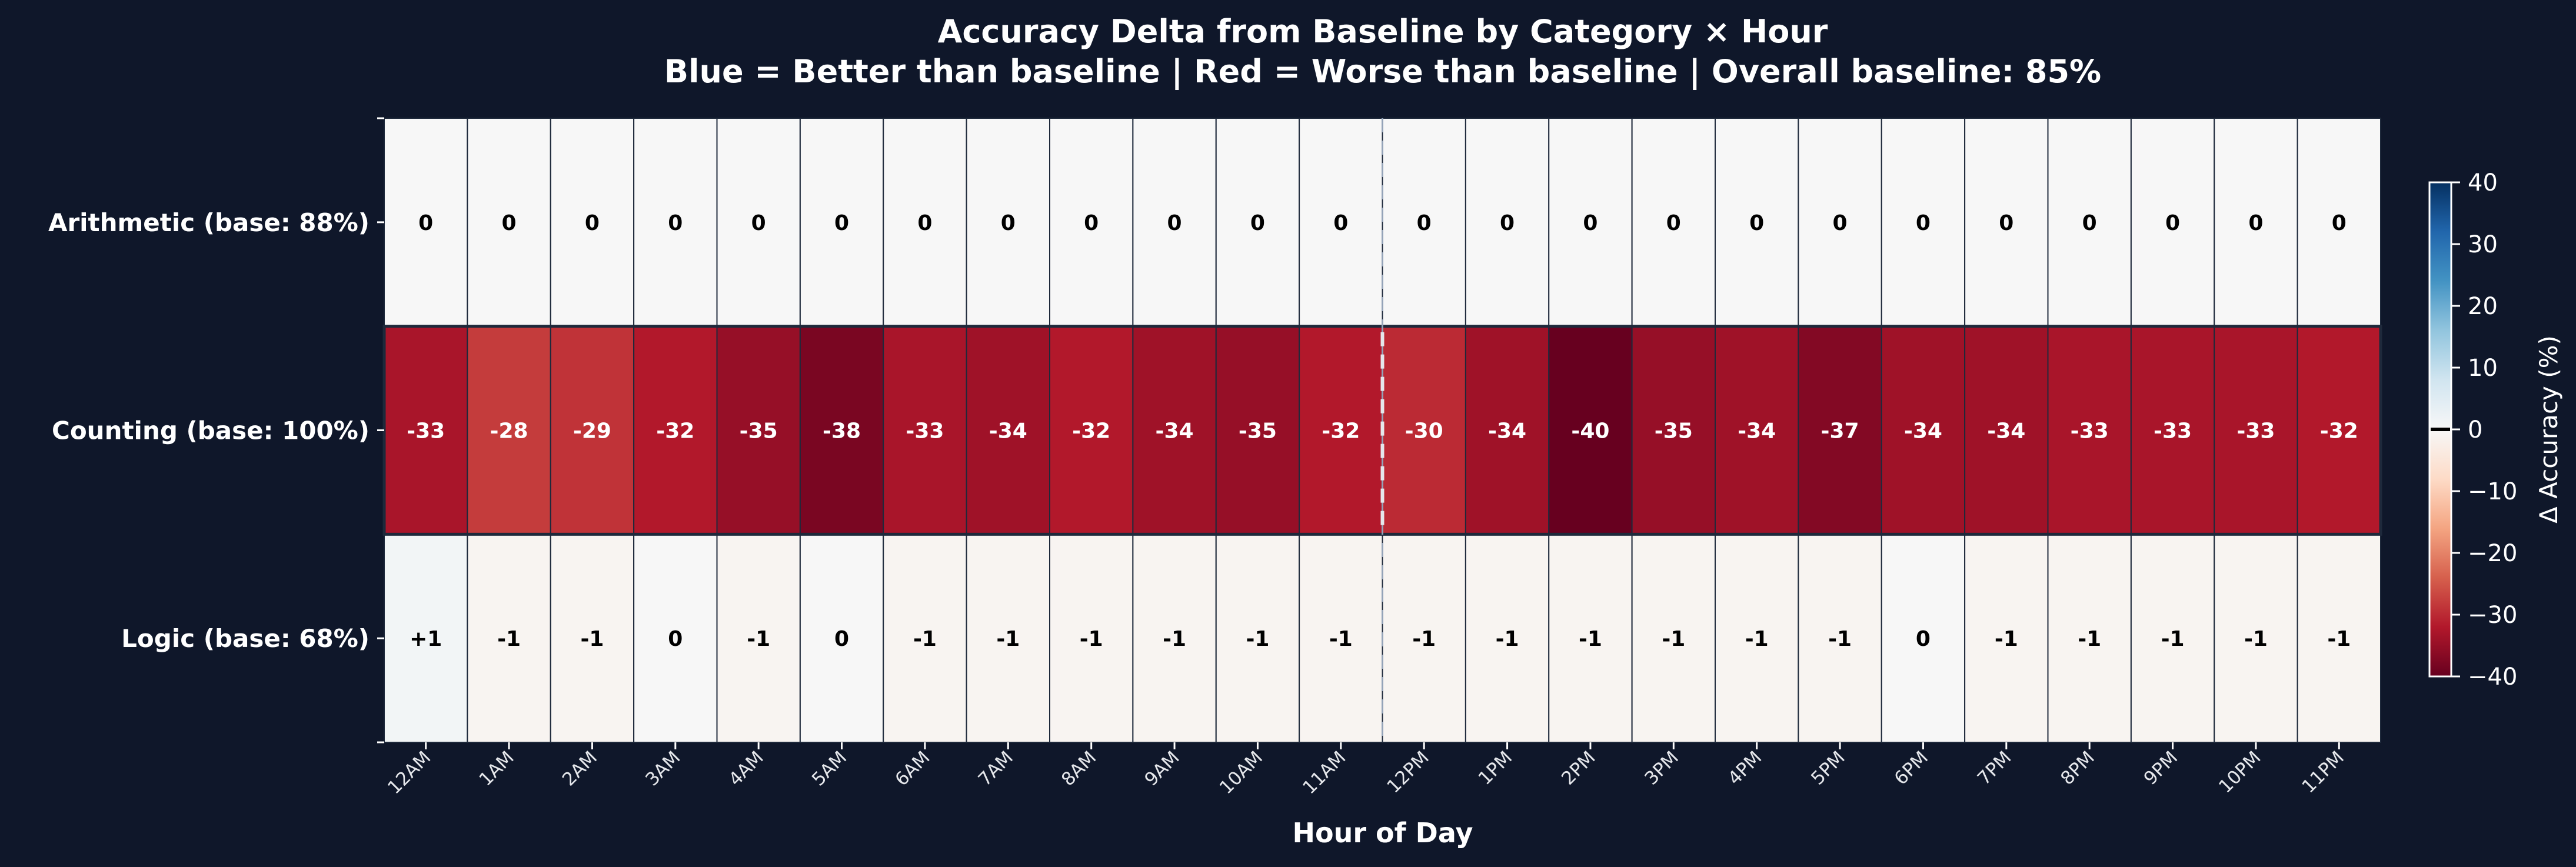 This screenshot has height=867, width=2576. What do you see at coordinates (1383, 833) in the screenshot?
I see `x-axis-label: Hour of Day` at bounding box center [1383, 833].